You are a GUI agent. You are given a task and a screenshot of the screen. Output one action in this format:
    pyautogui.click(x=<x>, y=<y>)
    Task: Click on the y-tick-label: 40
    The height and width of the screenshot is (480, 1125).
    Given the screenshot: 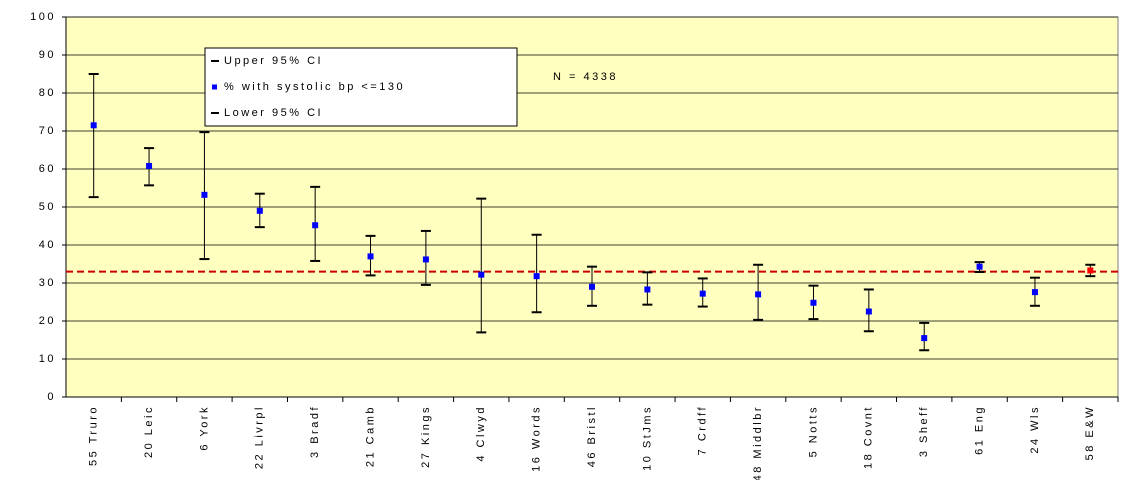 What is the action you would take?
    pyautogui.click(x=47, y=245)
    